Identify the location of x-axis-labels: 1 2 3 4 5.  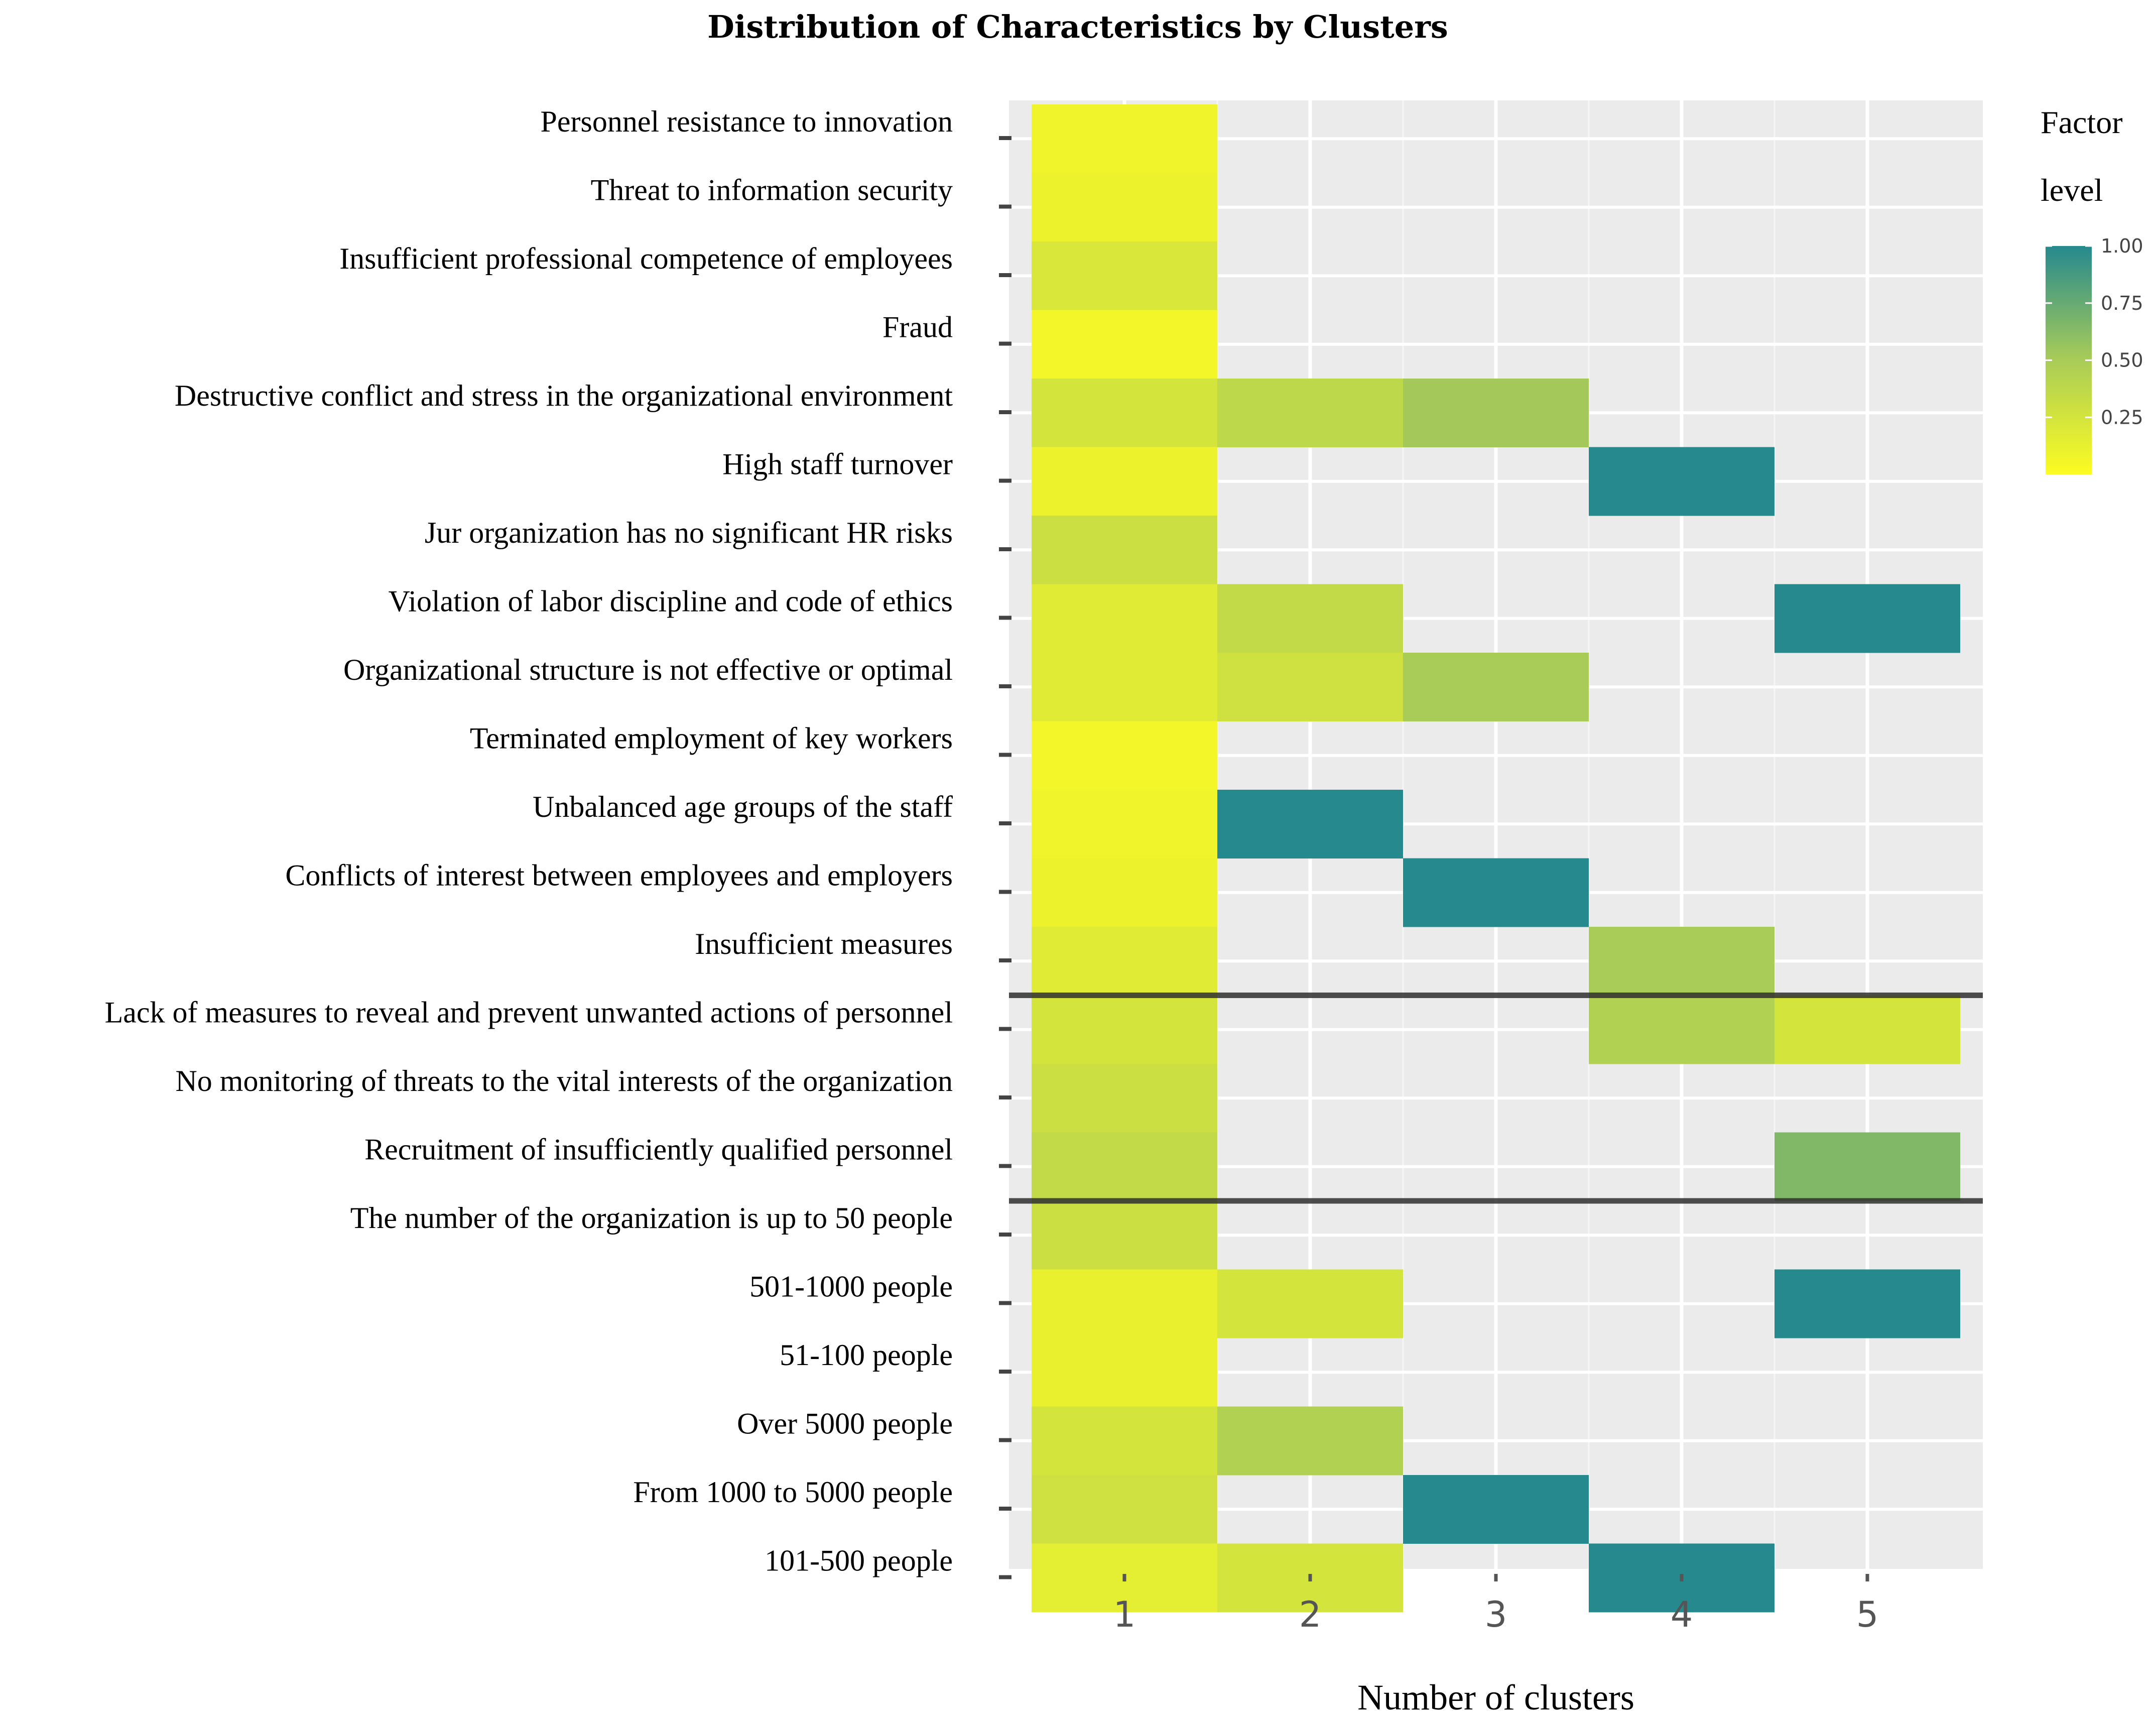
(1496, 1604).